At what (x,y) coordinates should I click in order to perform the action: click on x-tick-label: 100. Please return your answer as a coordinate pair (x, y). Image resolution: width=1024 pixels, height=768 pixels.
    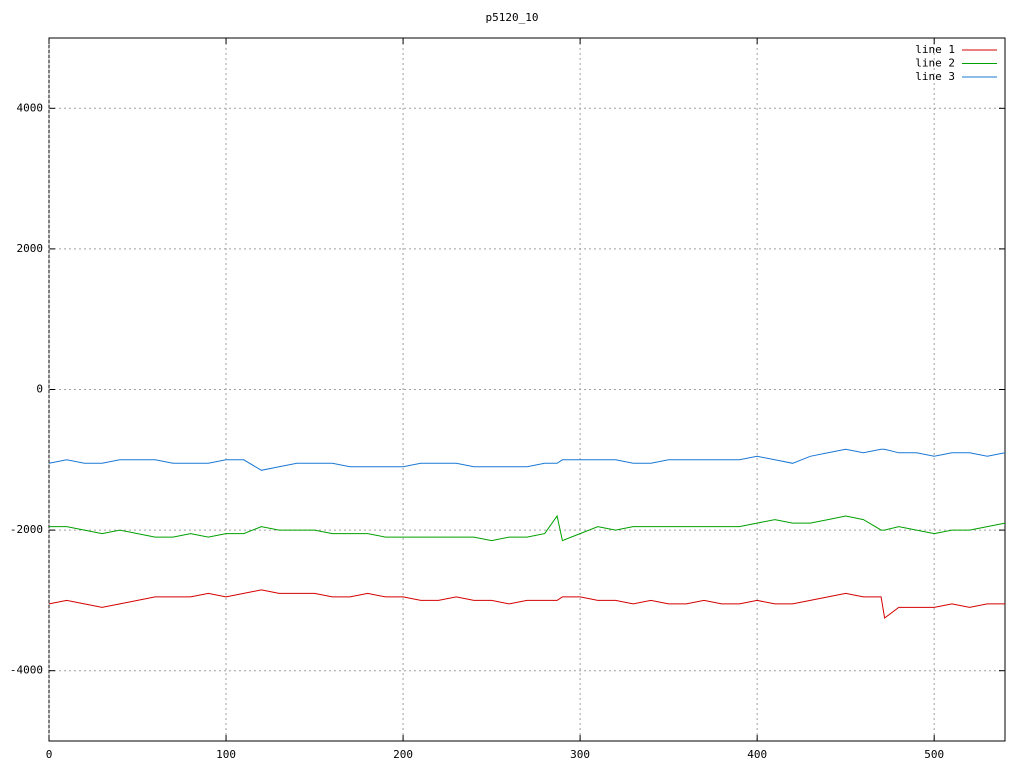
    Looking at the image, I should click on (226, 754).